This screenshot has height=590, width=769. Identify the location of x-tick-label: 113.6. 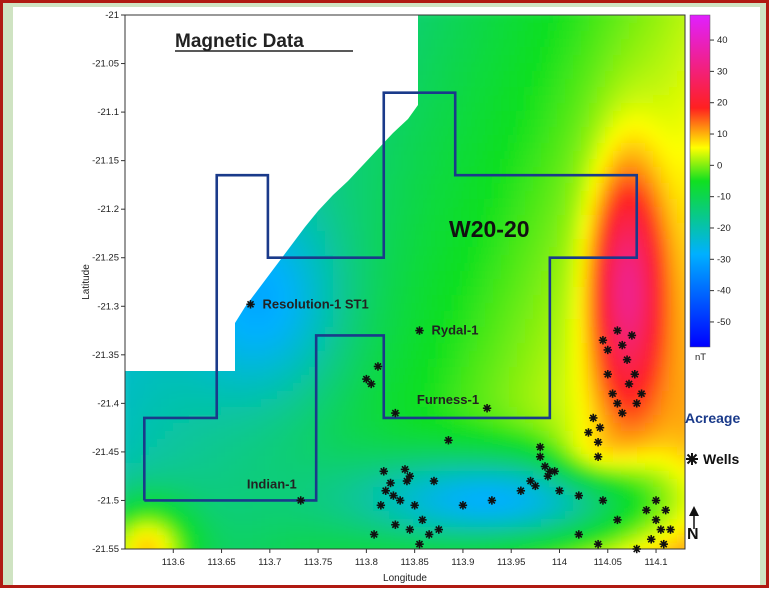
(173, 562).